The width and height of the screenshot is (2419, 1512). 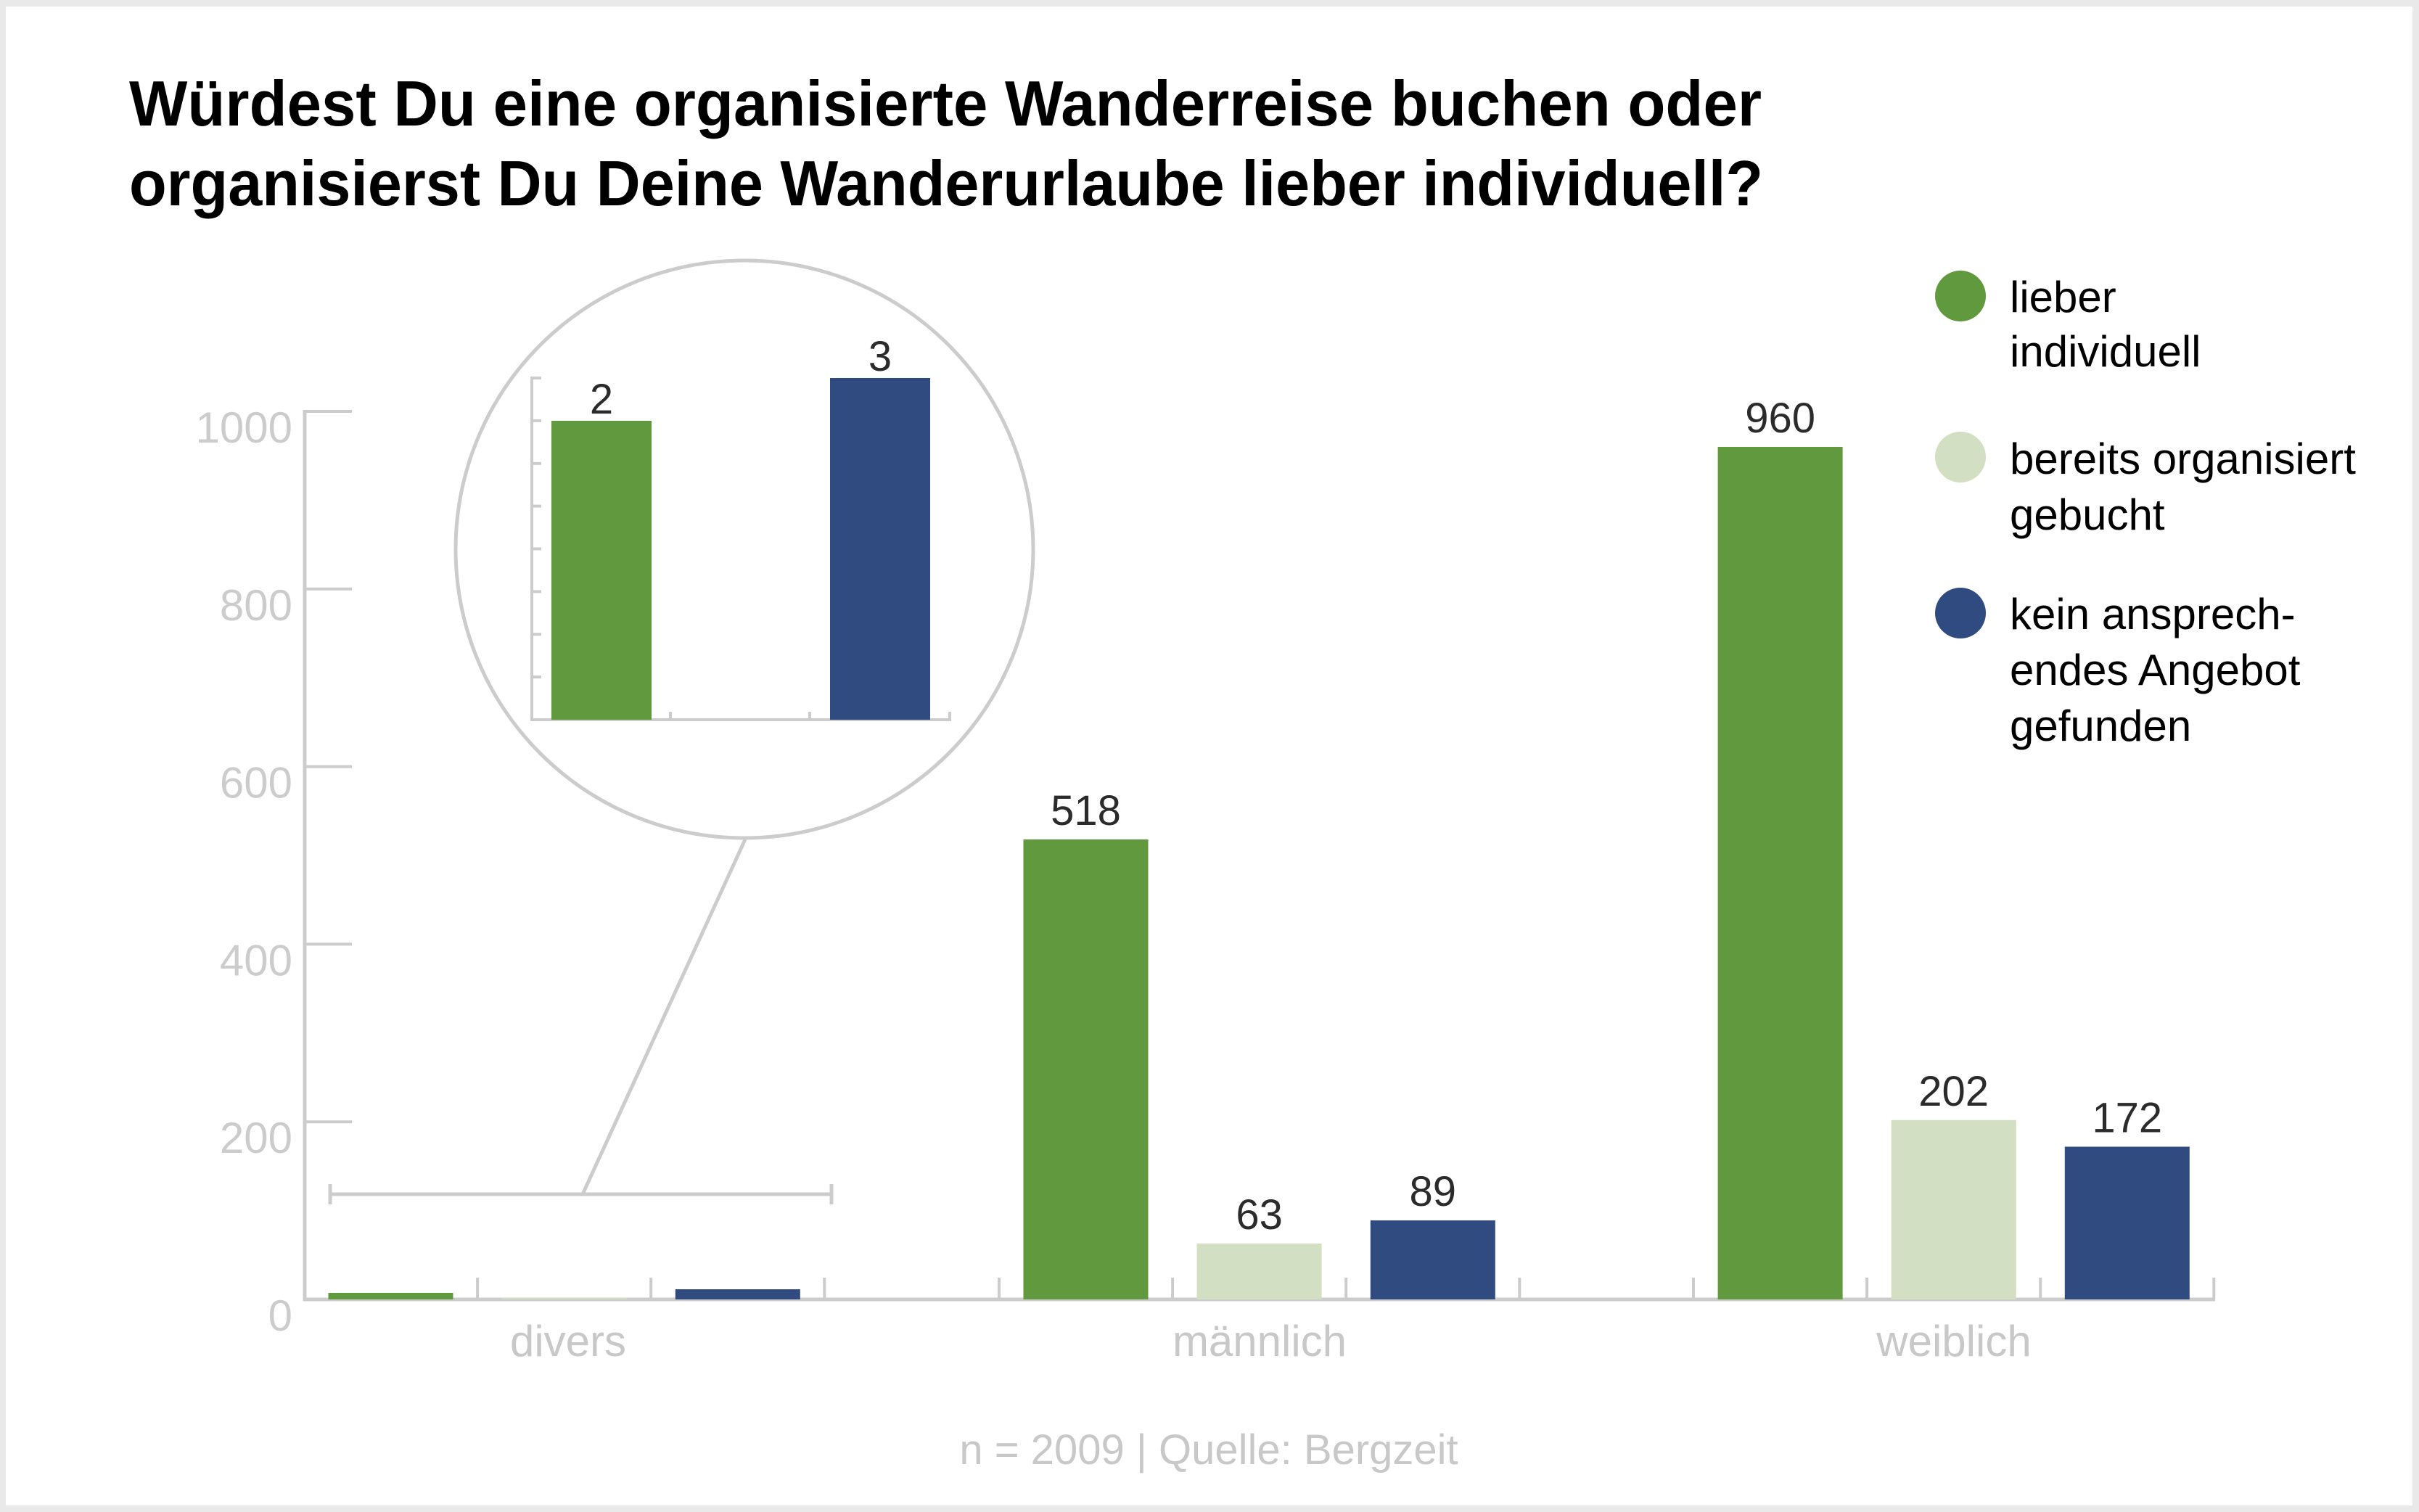 I want to click on bar-weiblich-kein-ansprechendes-angebot-gefunden, so click(x=2127, y=1223).